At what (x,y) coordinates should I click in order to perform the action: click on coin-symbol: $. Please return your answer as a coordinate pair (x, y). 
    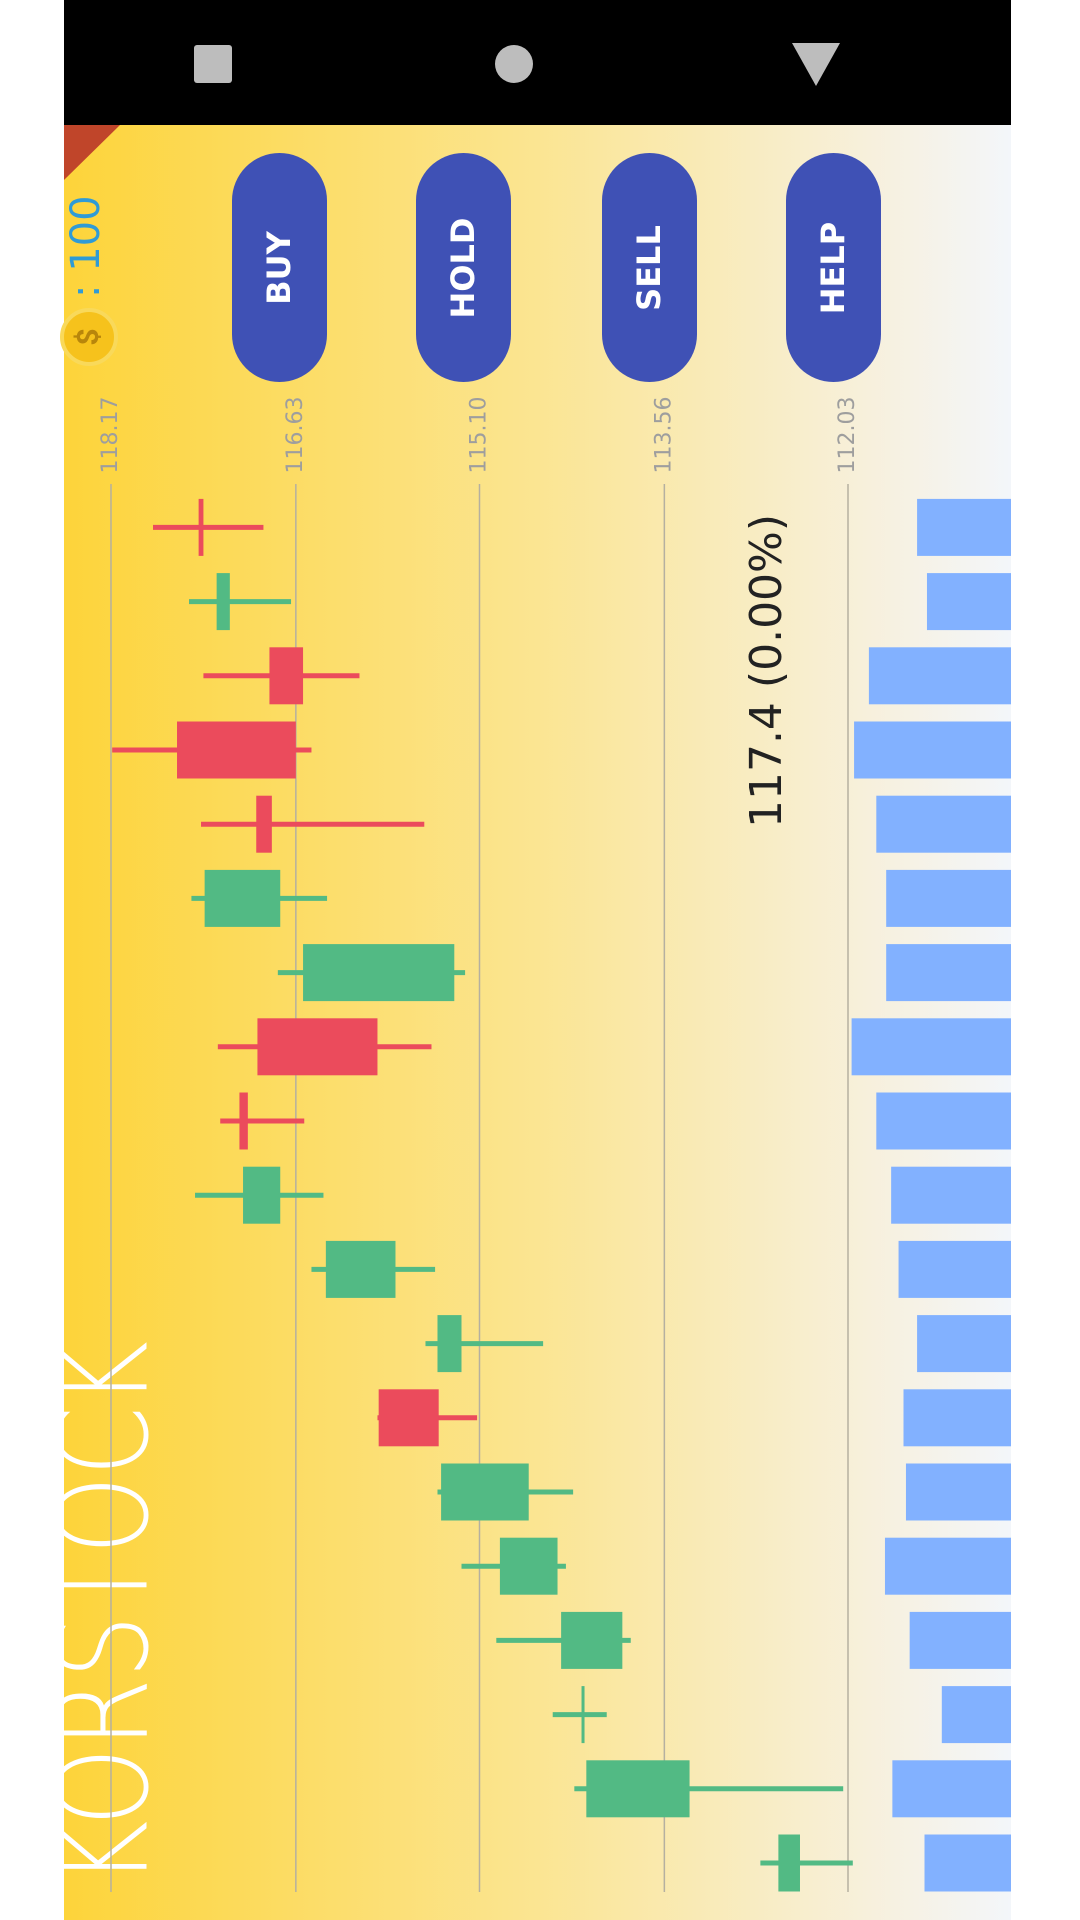
    Looking at the image, I should click on (88, 336).